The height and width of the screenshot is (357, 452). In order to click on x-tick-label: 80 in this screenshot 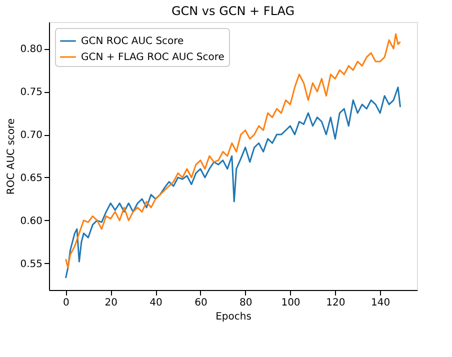, I will do `click(245, 303)`.